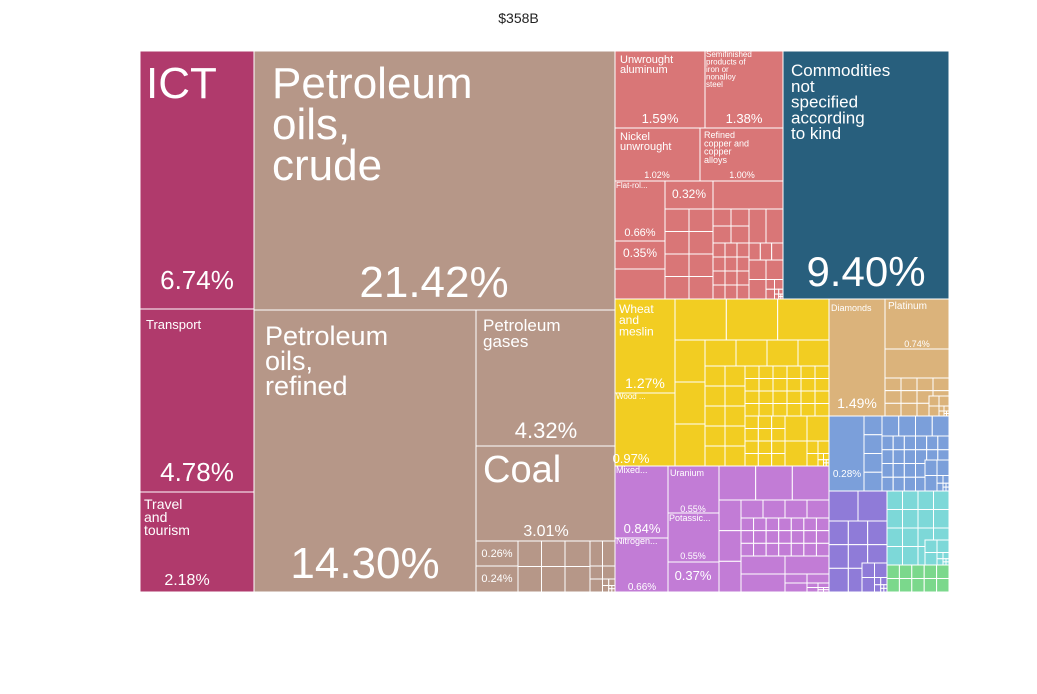  What do you see at coordinates (197, 472) in the screenshot?
I see `transport-value-label: 4.78%` at bounding box center [197, 472].